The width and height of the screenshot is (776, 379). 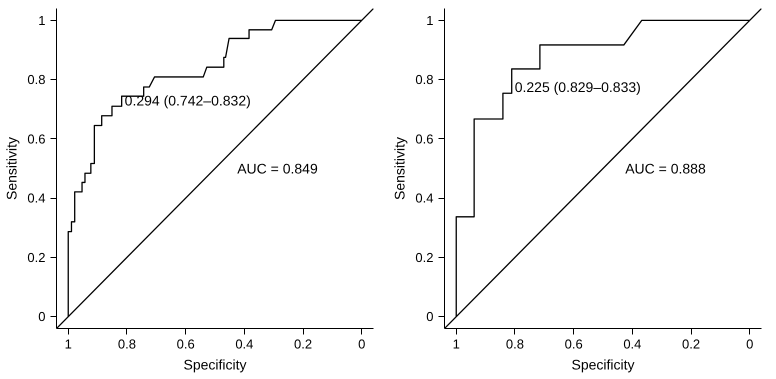 What do you see at coordinates (665, 168) in the screenshot?
I see `annotation: AUC = 0.888` at bounding box center [665, 168].